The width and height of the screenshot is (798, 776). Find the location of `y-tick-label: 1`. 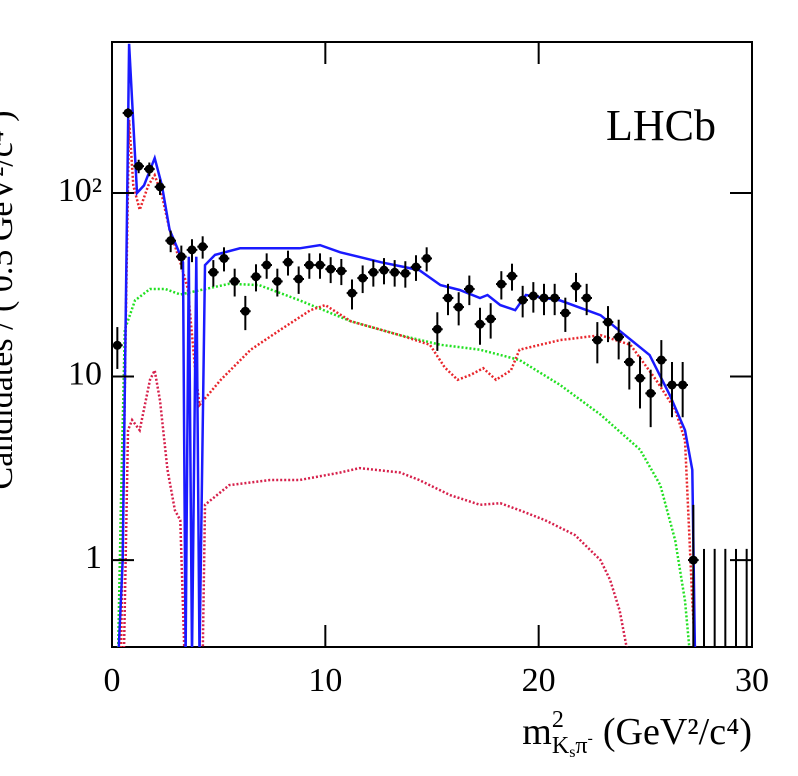

y-tick-label: 1 is located at coordinates (93, 557).